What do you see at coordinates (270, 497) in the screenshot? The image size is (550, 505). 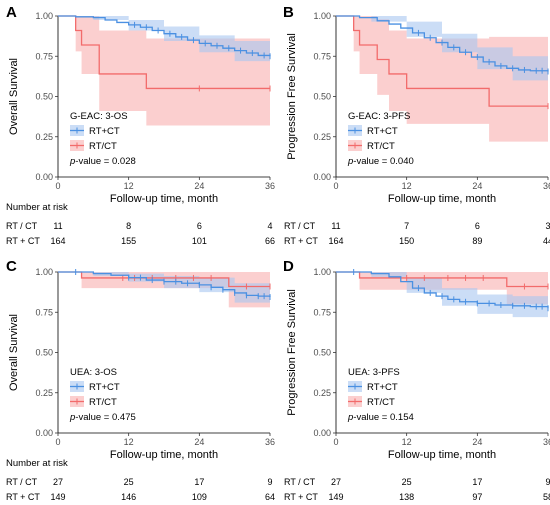 I see `risk-count: 64` at bounding box center [270, 497].